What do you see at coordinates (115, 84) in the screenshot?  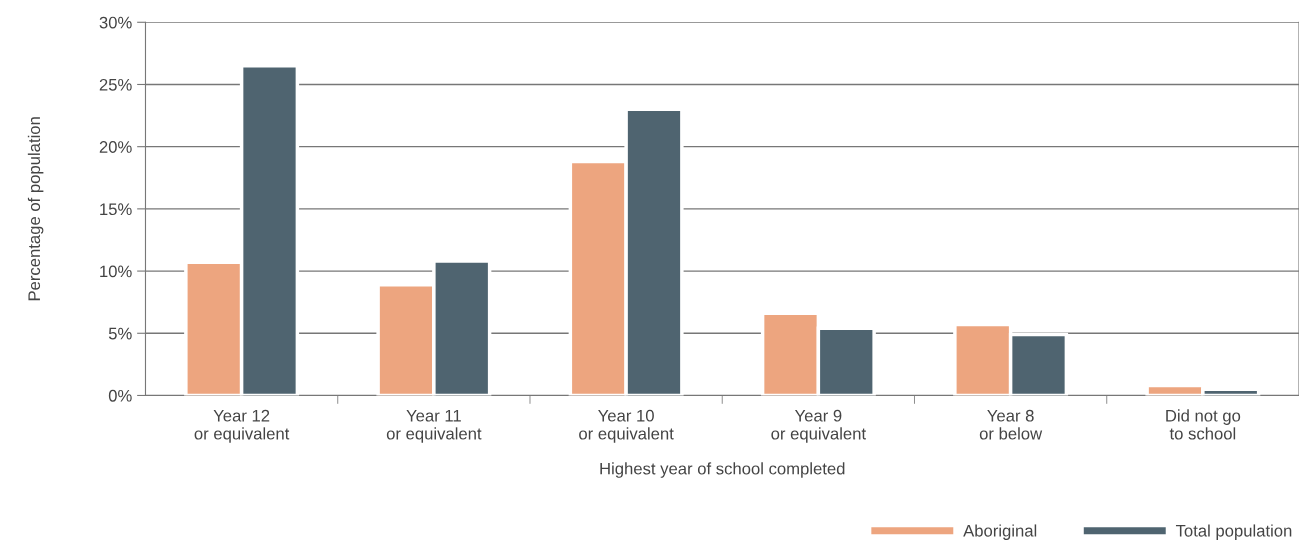 I see `y-tick-label: 25%` at bounding box center [115, 84].